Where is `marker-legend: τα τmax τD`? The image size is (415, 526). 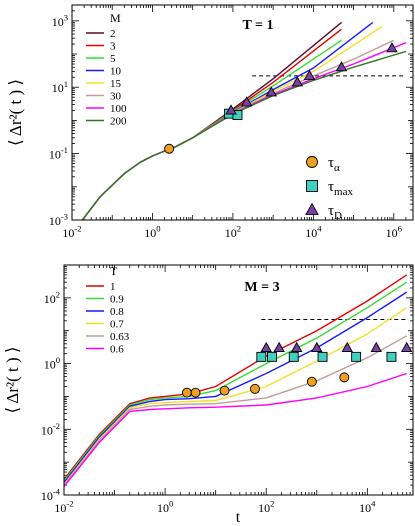
marker-legend: τα τmax τD is located at coordinates (329, 188).